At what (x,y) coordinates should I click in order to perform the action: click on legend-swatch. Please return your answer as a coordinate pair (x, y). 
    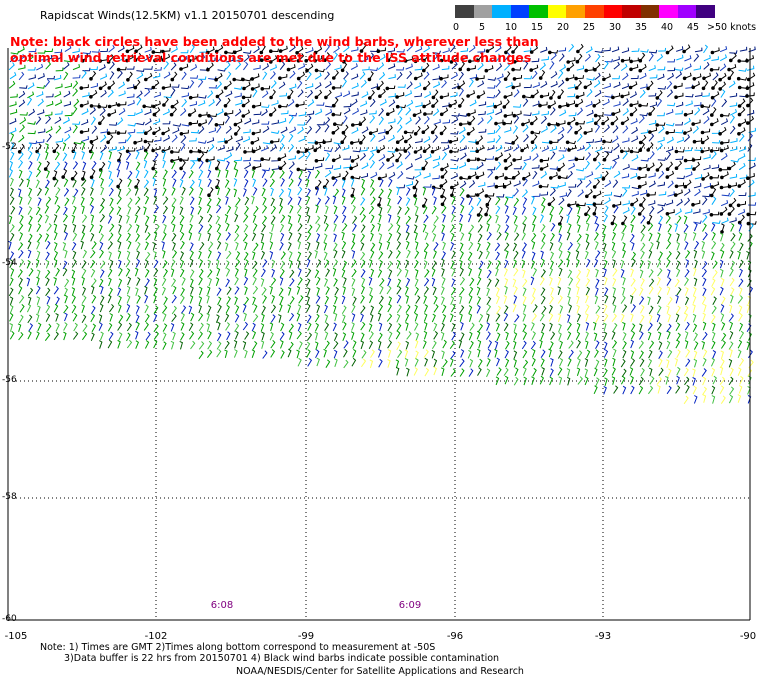
    Looking at the image, I should click on (687, 11).